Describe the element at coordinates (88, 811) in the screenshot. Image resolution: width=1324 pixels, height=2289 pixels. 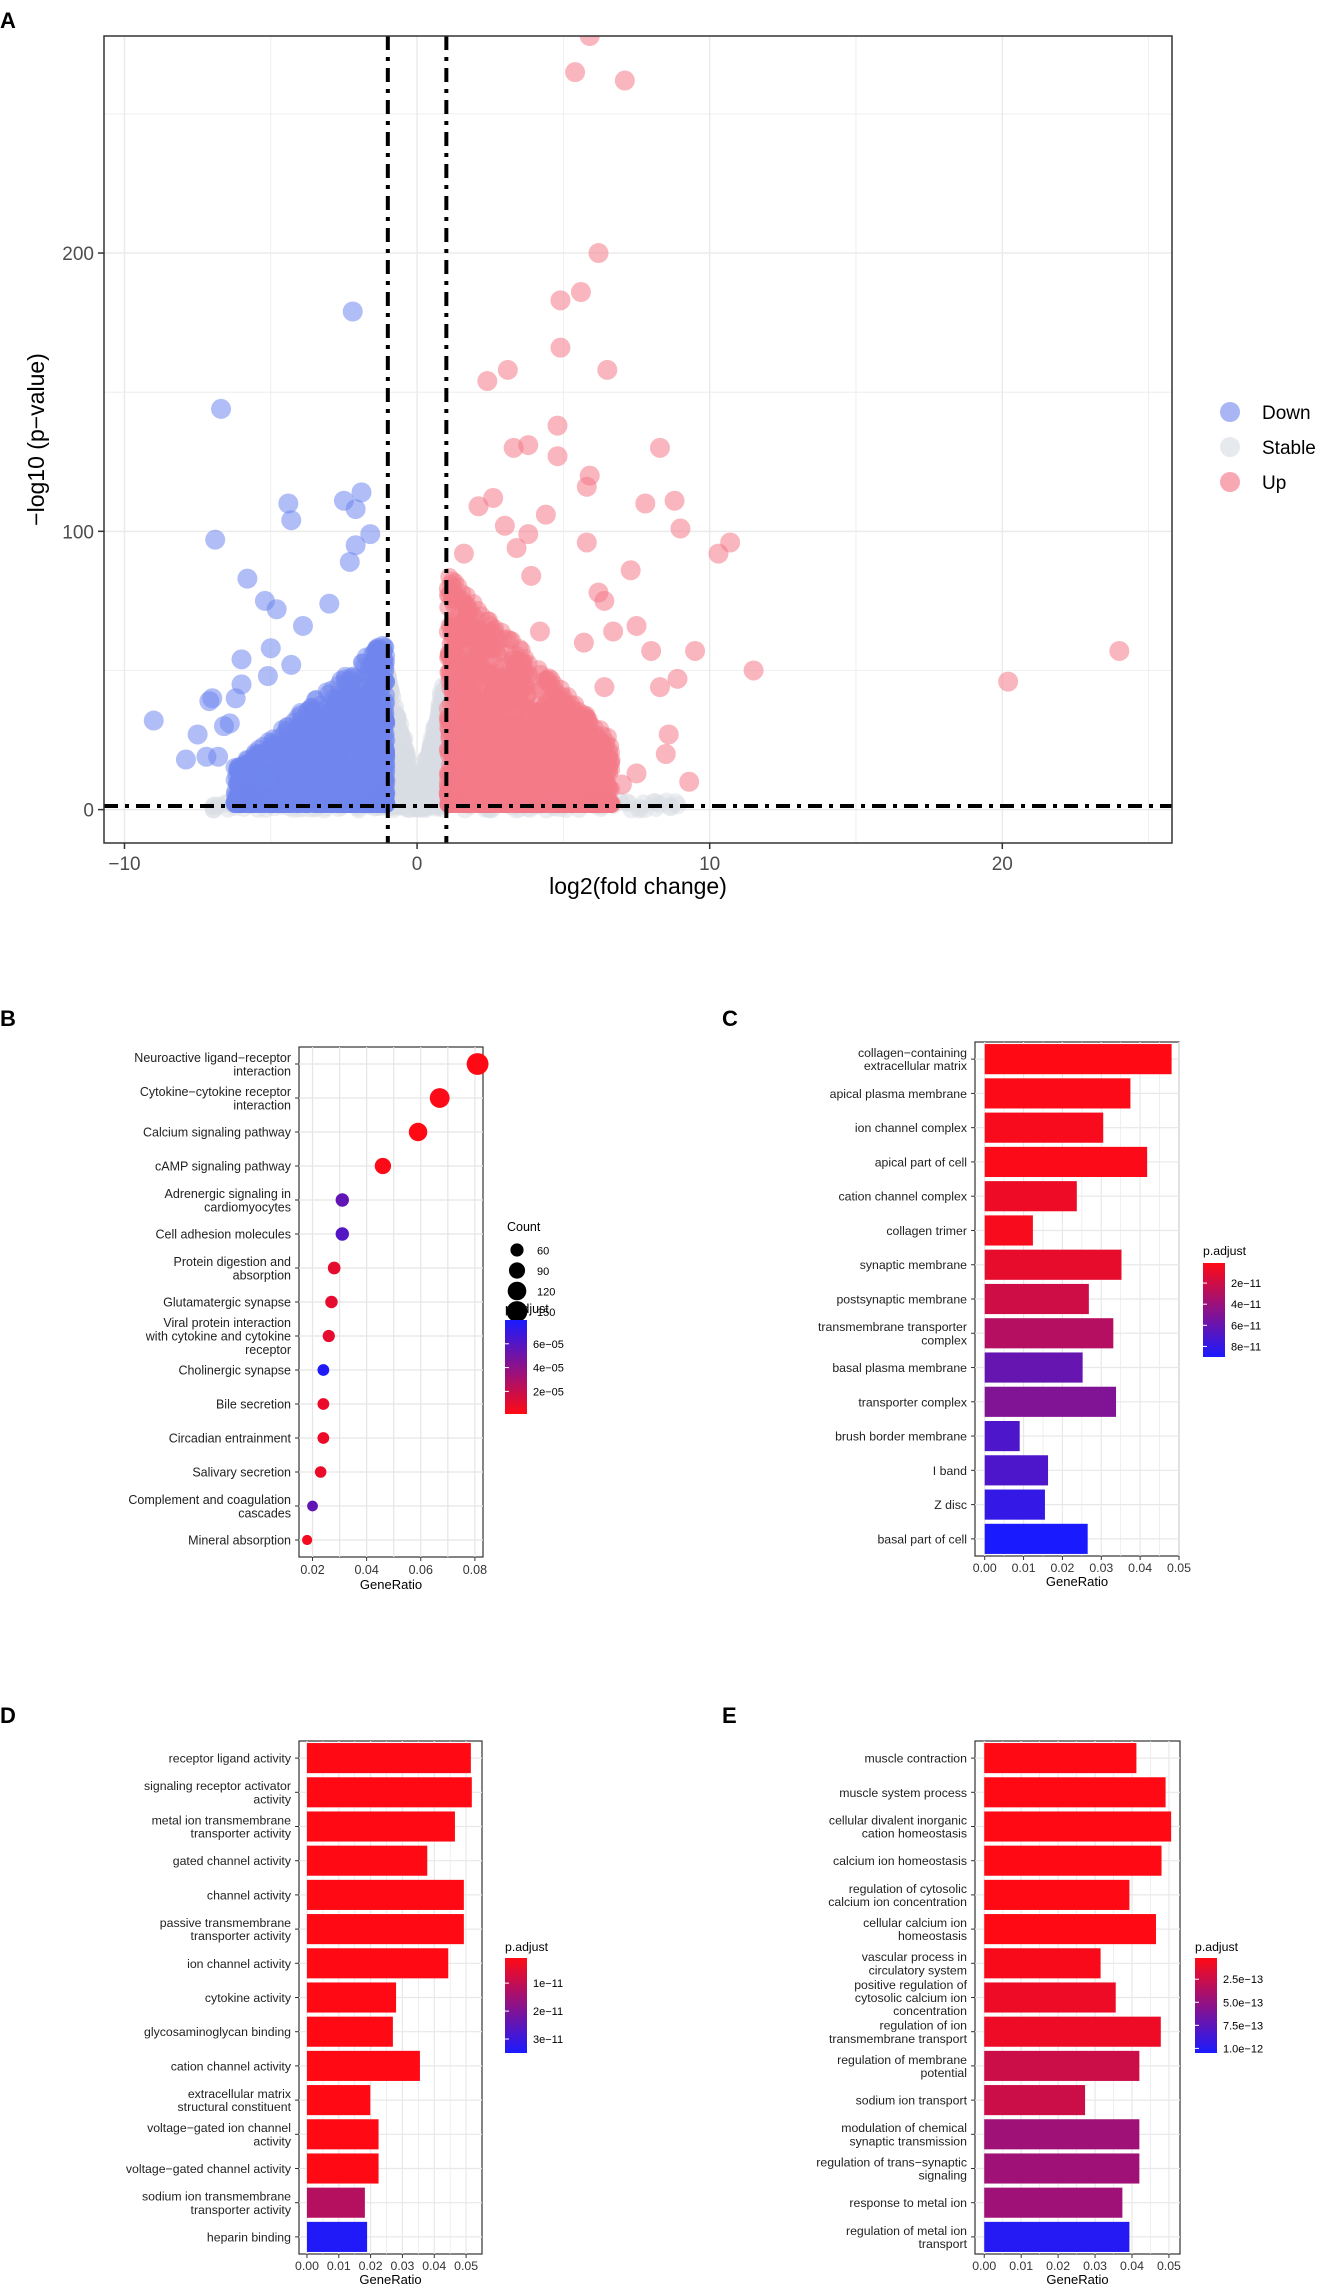
I see `y-tick-label: 0` at that location.